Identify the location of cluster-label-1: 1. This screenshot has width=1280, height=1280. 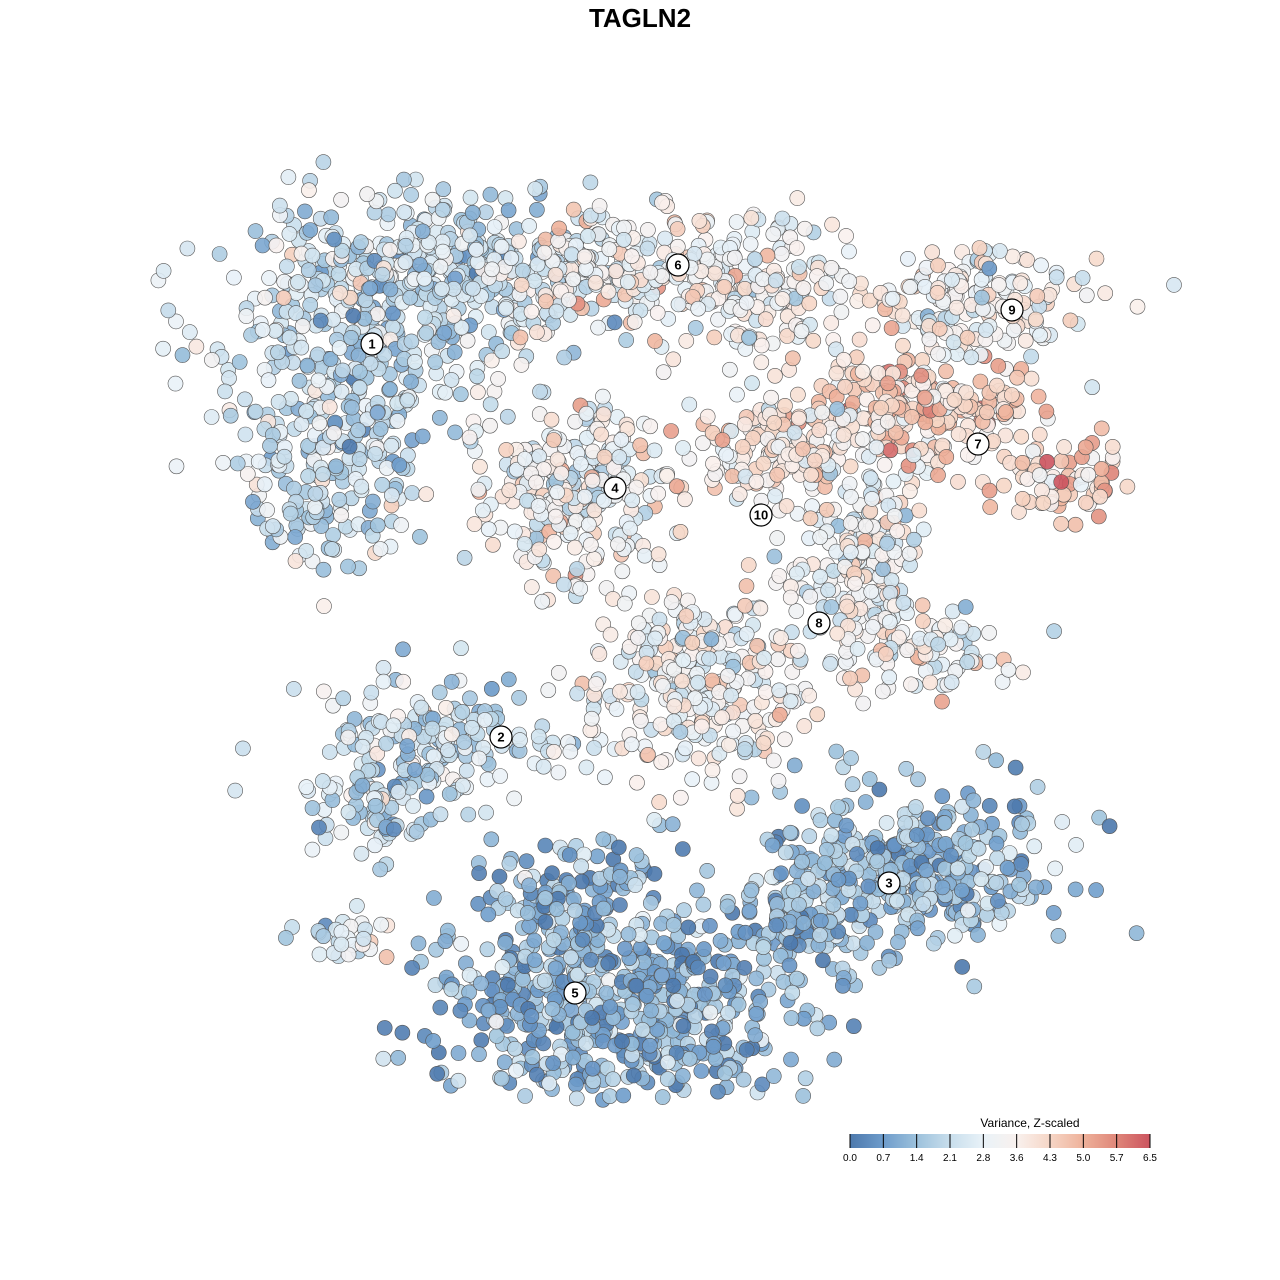
(372, 344).